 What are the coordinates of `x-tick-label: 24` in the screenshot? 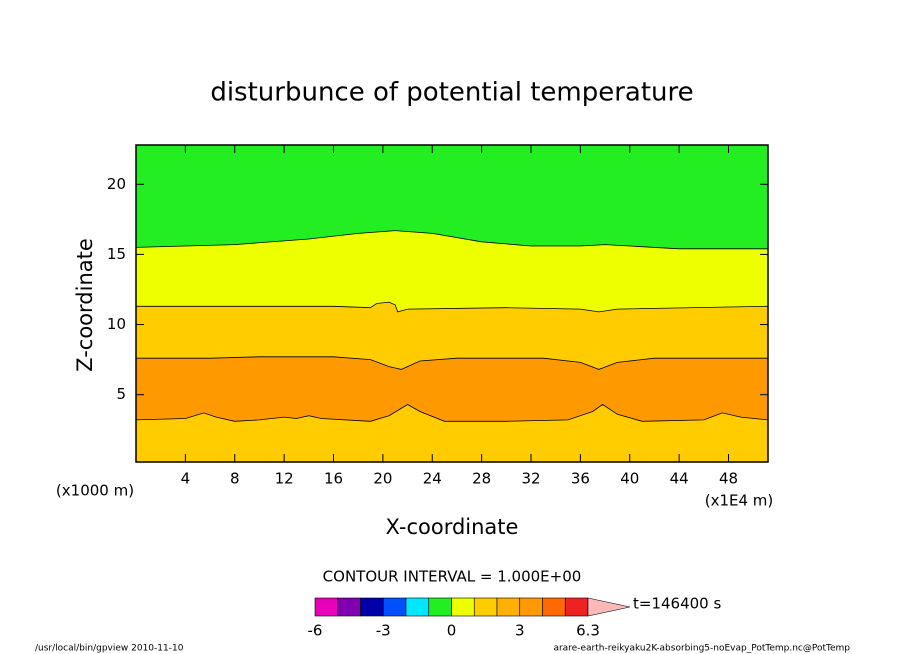 It's located at (432, 479).